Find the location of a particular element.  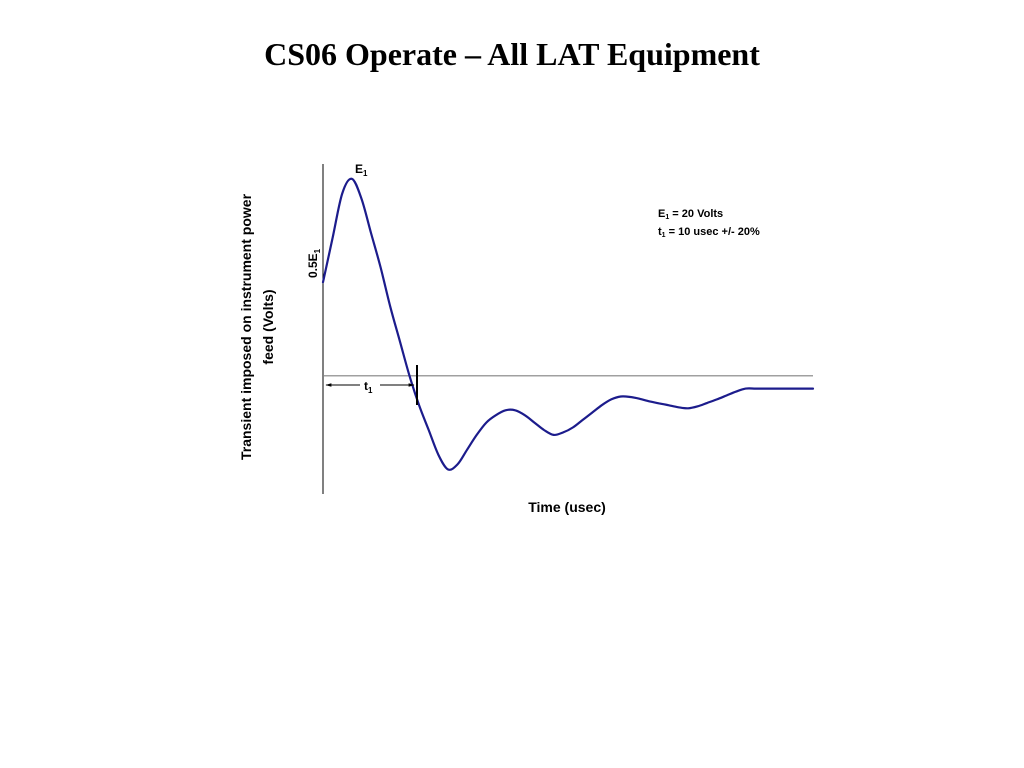

half-peak-label-sub: 1 is located at coordinates (317, 250).